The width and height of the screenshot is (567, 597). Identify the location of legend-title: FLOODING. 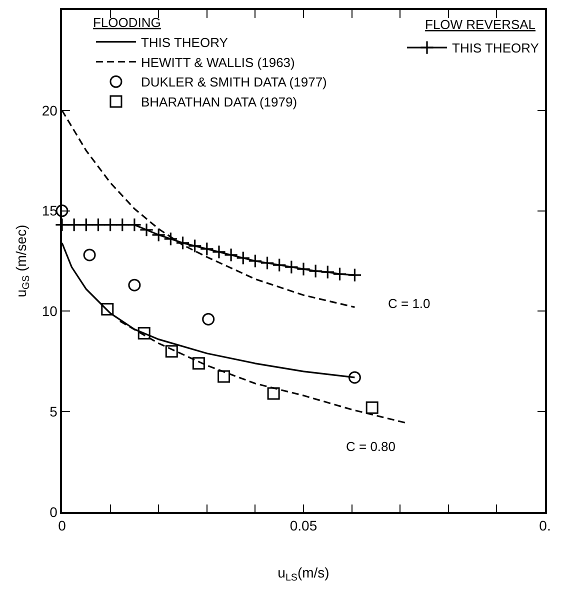
(126, 22).